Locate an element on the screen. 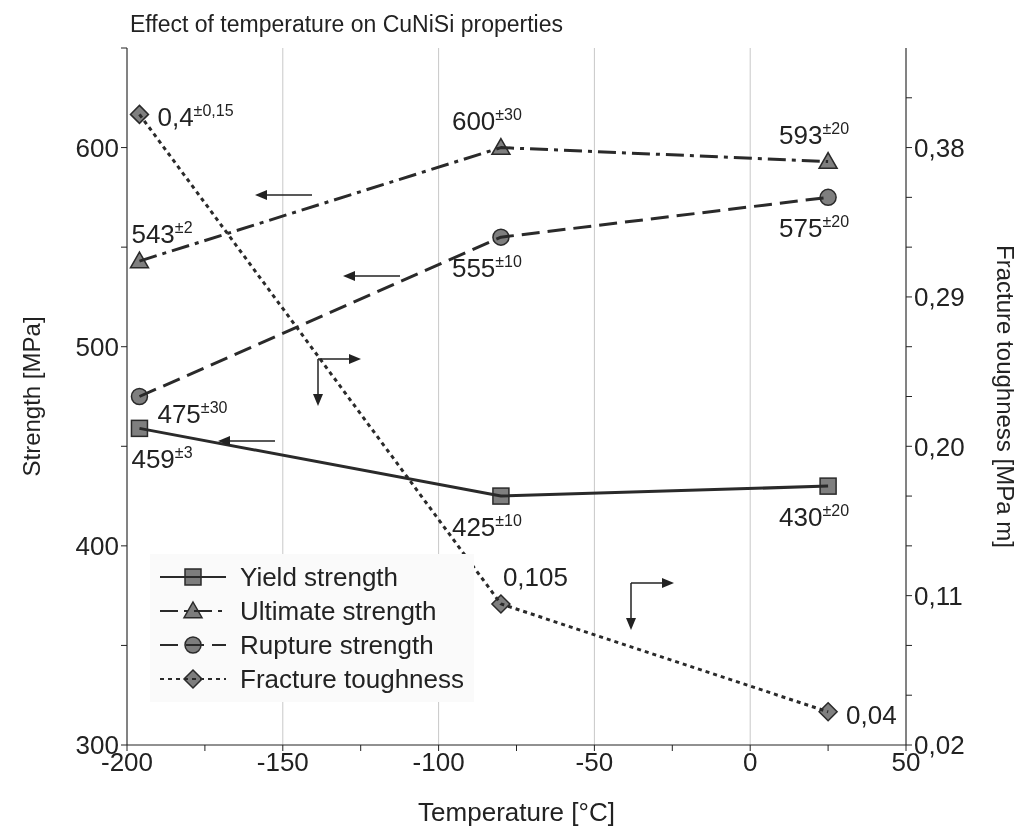 The image size is (1030, 840). x-tick-label: -50 is located at coordinates (594, 762).